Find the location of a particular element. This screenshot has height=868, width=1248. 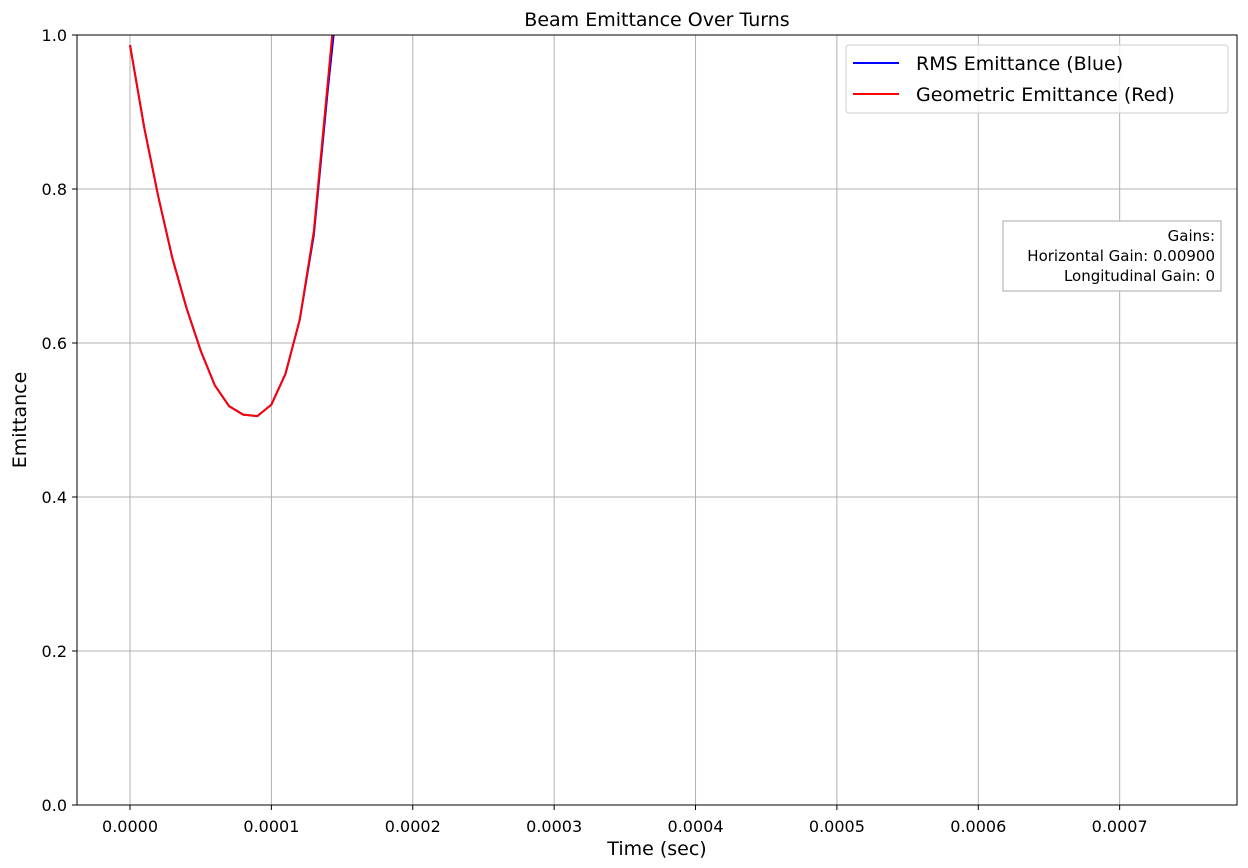

x-tick-label: 0.0007 is located at coordinates (1120, 826).